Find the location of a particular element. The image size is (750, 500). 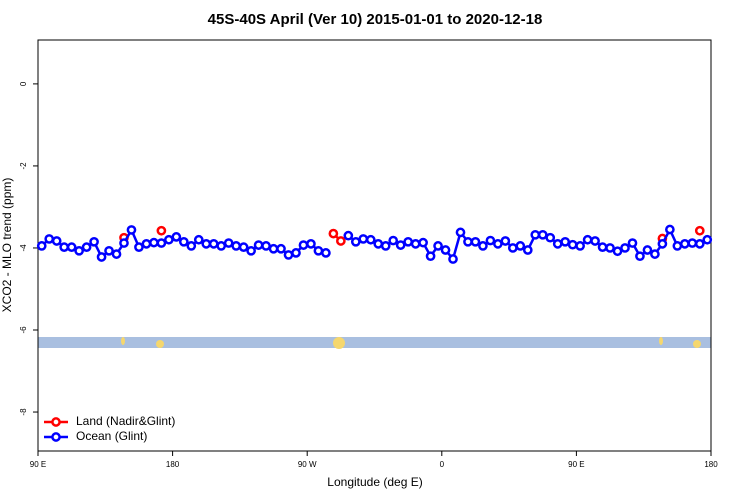

x-tick-label: 0 is located at coordinates (442, 464).